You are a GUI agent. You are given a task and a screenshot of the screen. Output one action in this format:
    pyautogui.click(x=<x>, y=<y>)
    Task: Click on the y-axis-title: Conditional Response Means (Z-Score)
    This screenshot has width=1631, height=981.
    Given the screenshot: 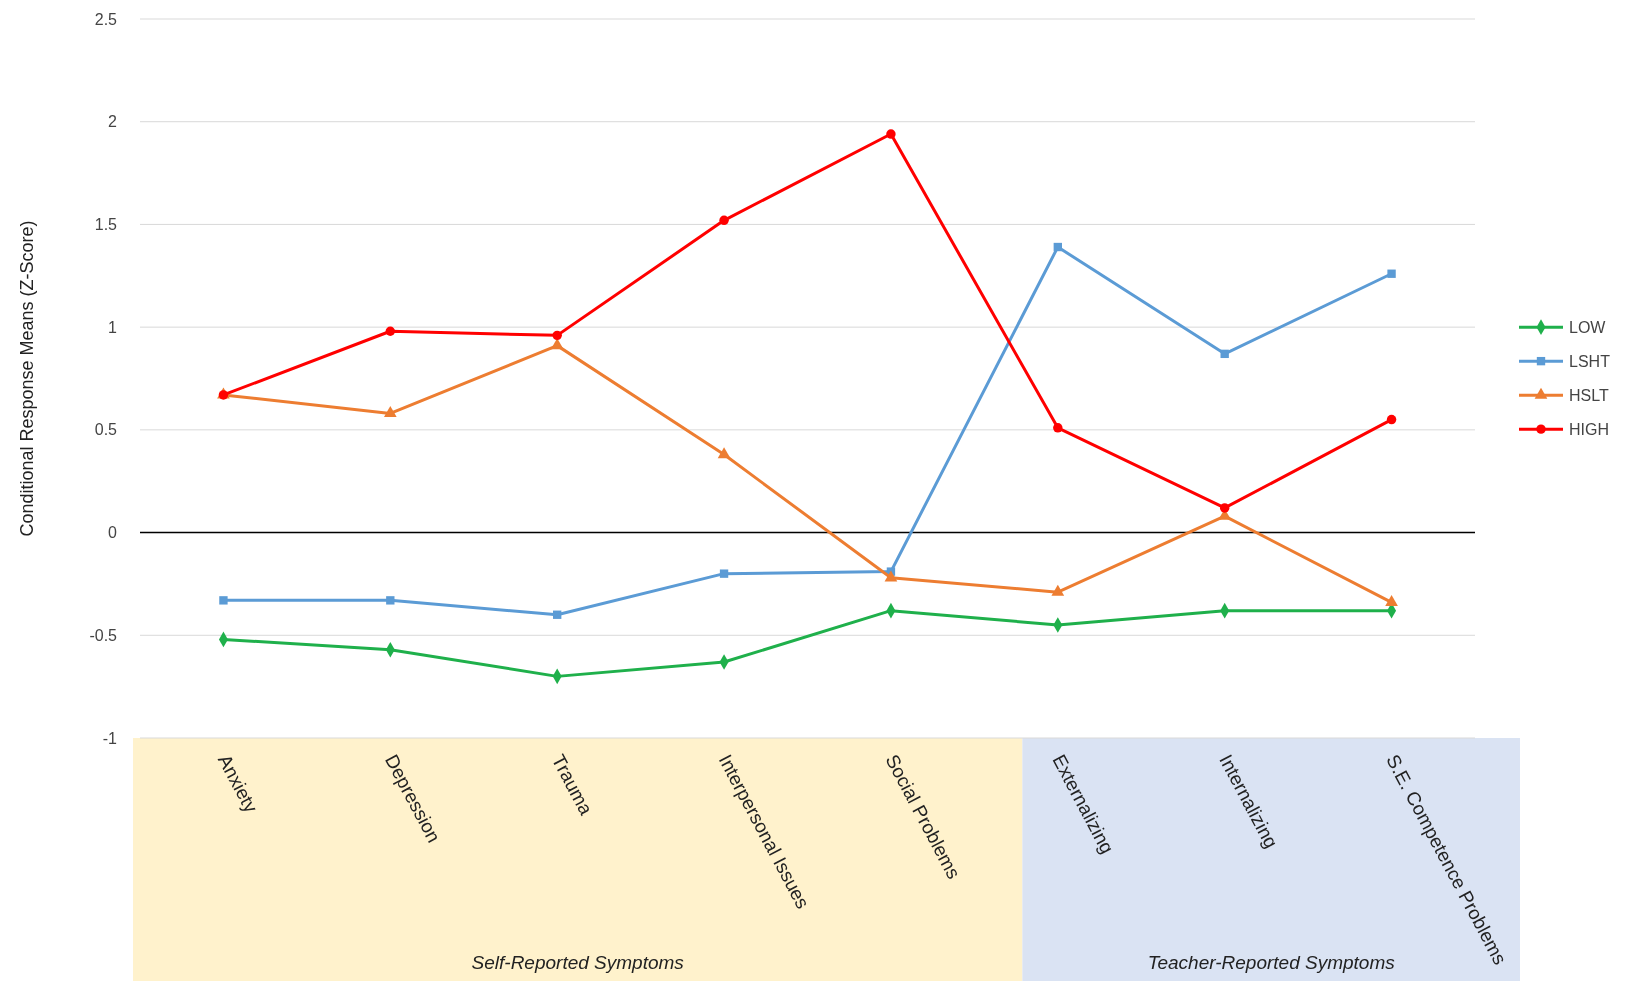 What is the action you would take?
    pyautogui.click(x=27, y=378)
    